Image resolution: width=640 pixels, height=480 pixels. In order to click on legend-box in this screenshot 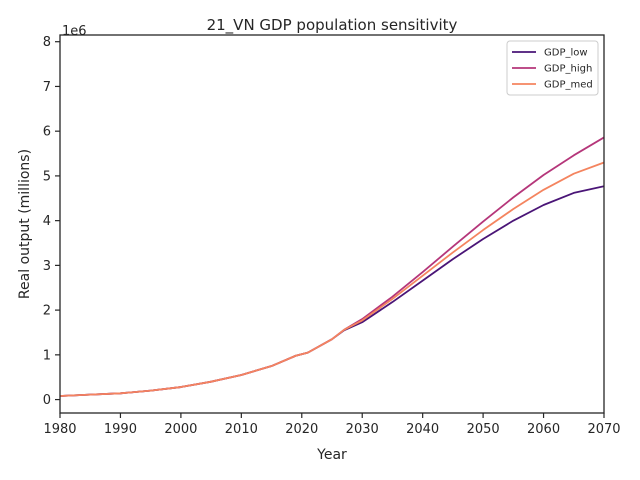, I will do `click(552, 68)`.